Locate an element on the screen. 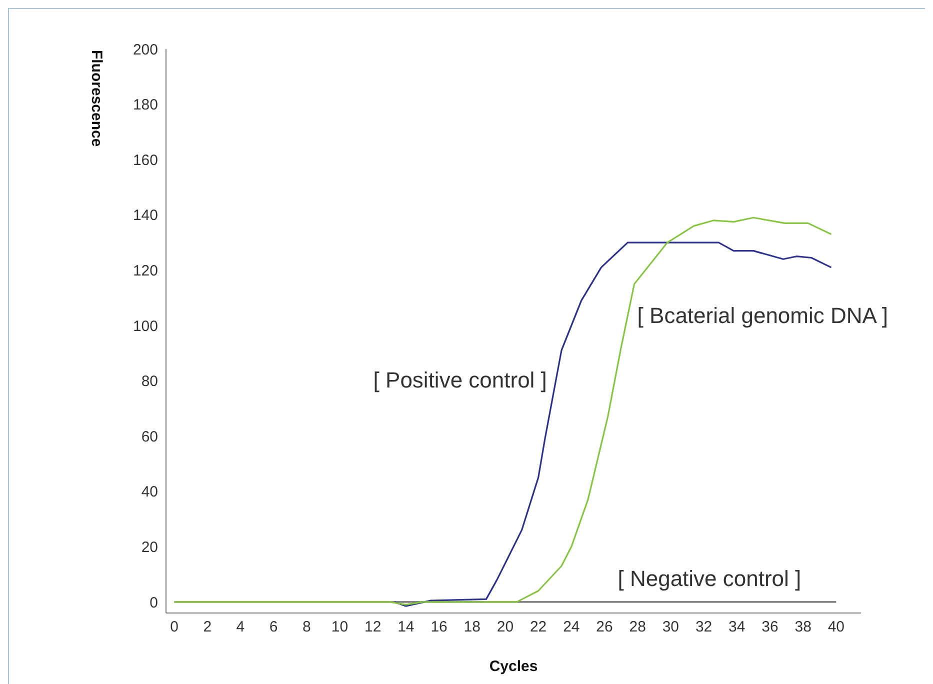  x-tick-label: 38 is located at coordinates (803, 627).